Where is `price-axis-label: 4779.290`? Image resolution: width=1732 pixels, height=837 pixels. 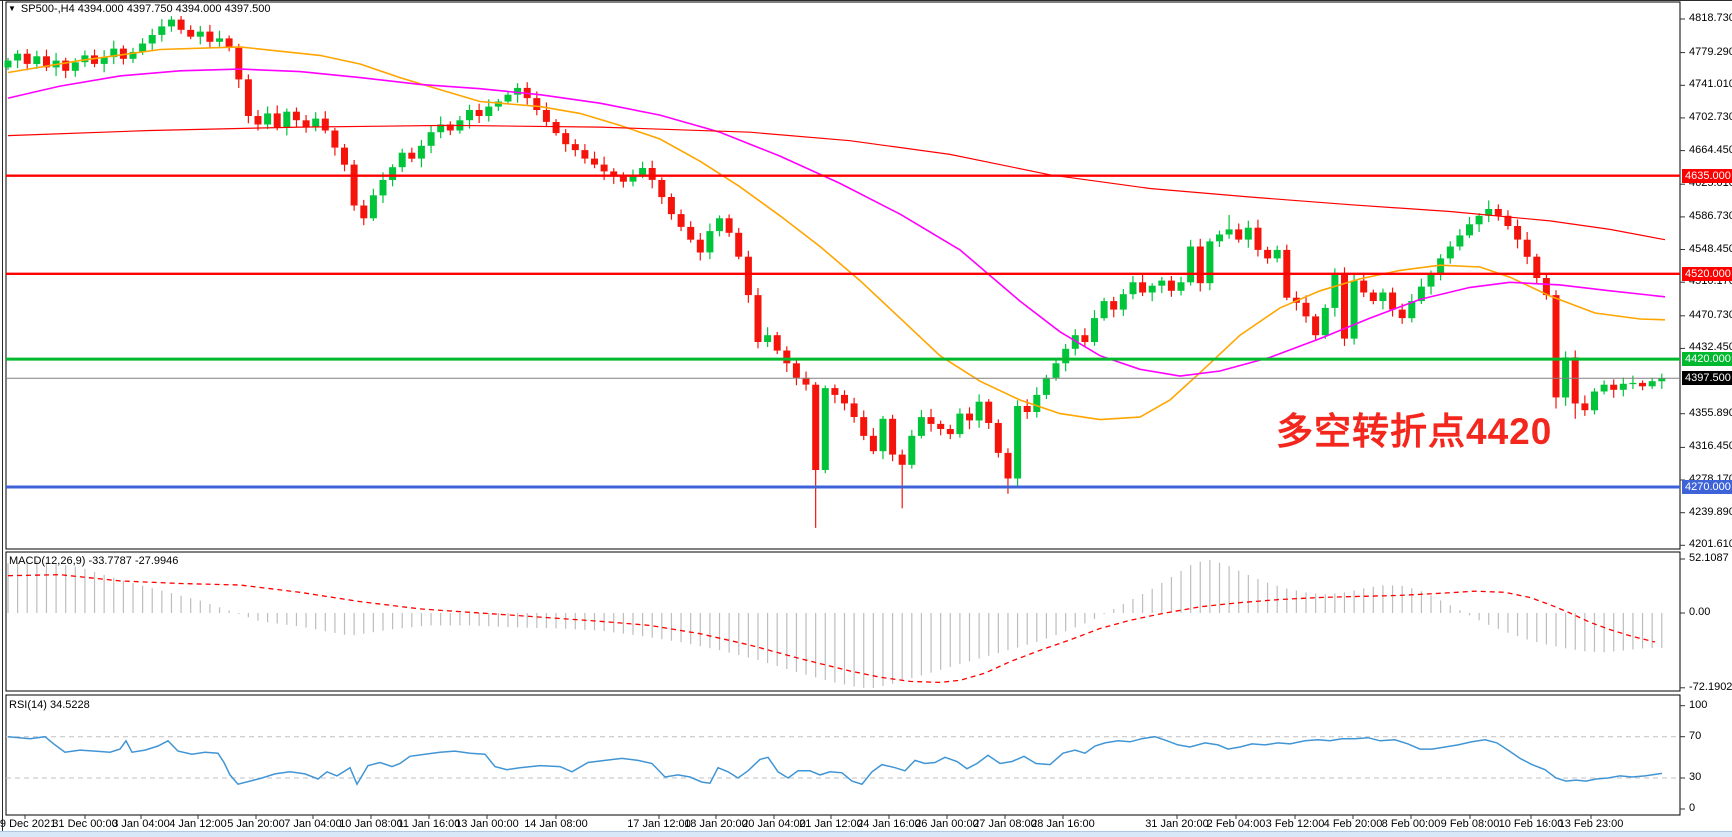
price-axis-label: 4779.290 is located at coordinates (1710, 52).